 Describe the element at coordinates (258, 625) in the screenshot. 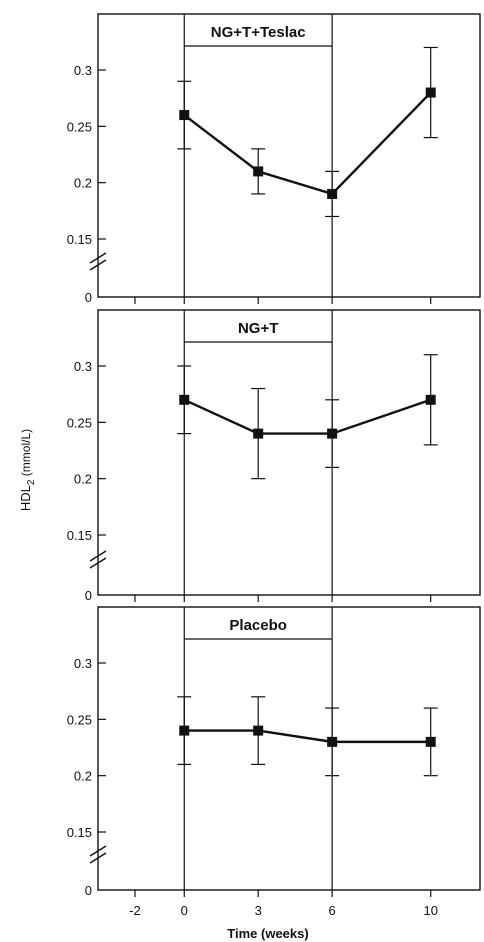

I see `panel-title: Placebo` at that location.